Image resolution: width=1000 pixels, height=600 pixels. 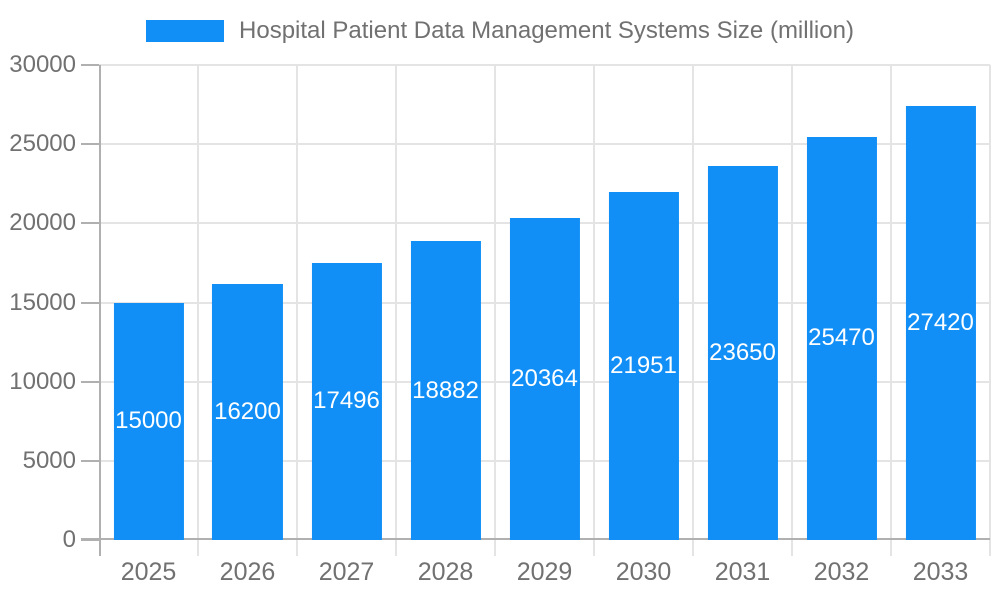 I want to click on bar-value-label: 18882, so click(x=445, y=390).